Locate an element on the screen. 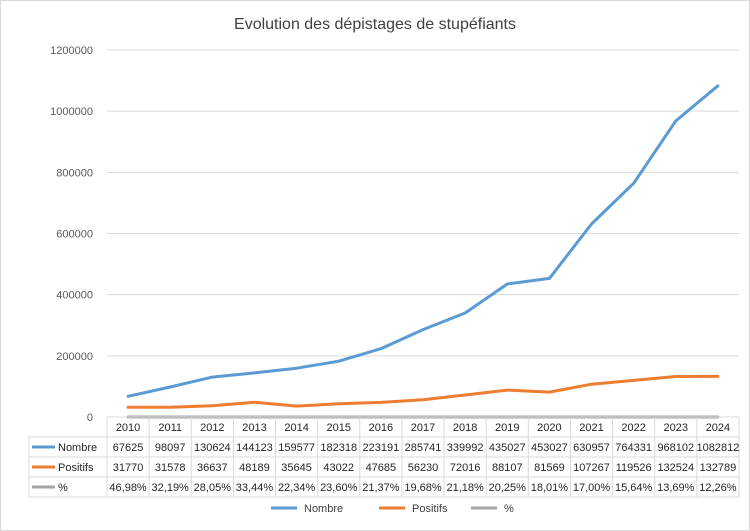  table-series-name: Nombre is located at coordinates (77, 448).